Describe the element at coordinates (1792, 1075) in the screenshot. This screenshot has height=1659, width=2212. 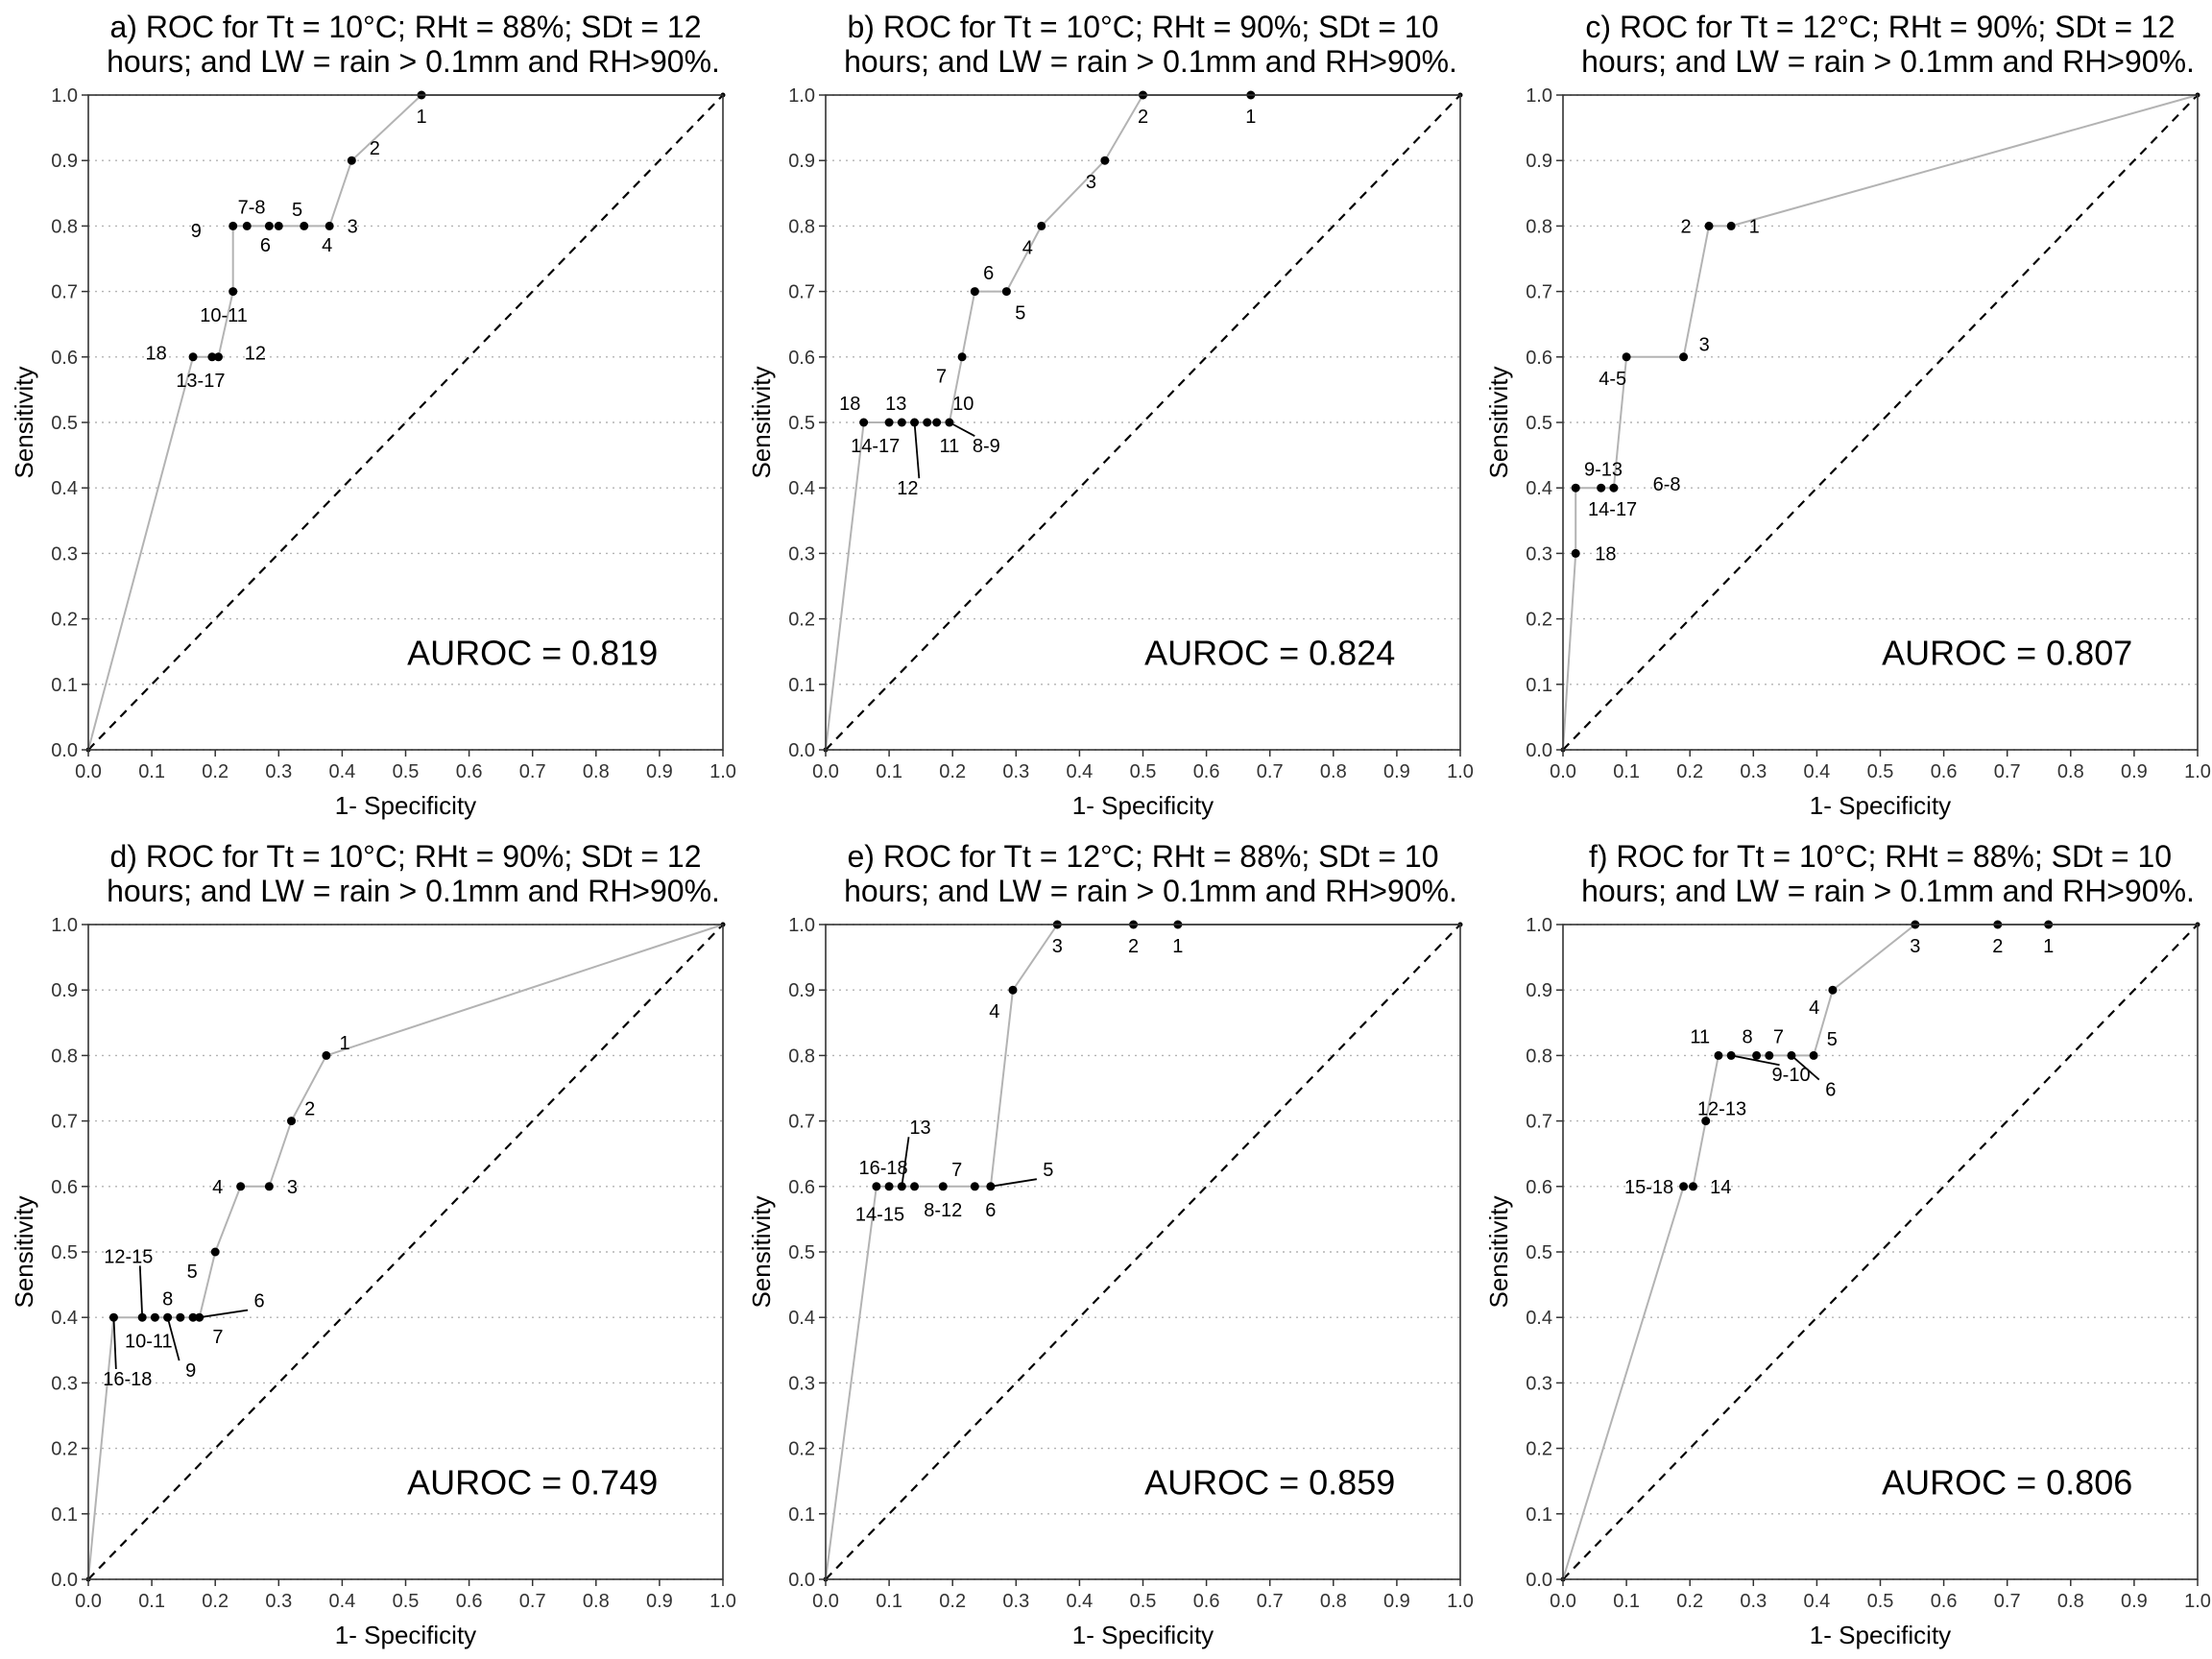
I see `threshold-label: 9-10` at that location.